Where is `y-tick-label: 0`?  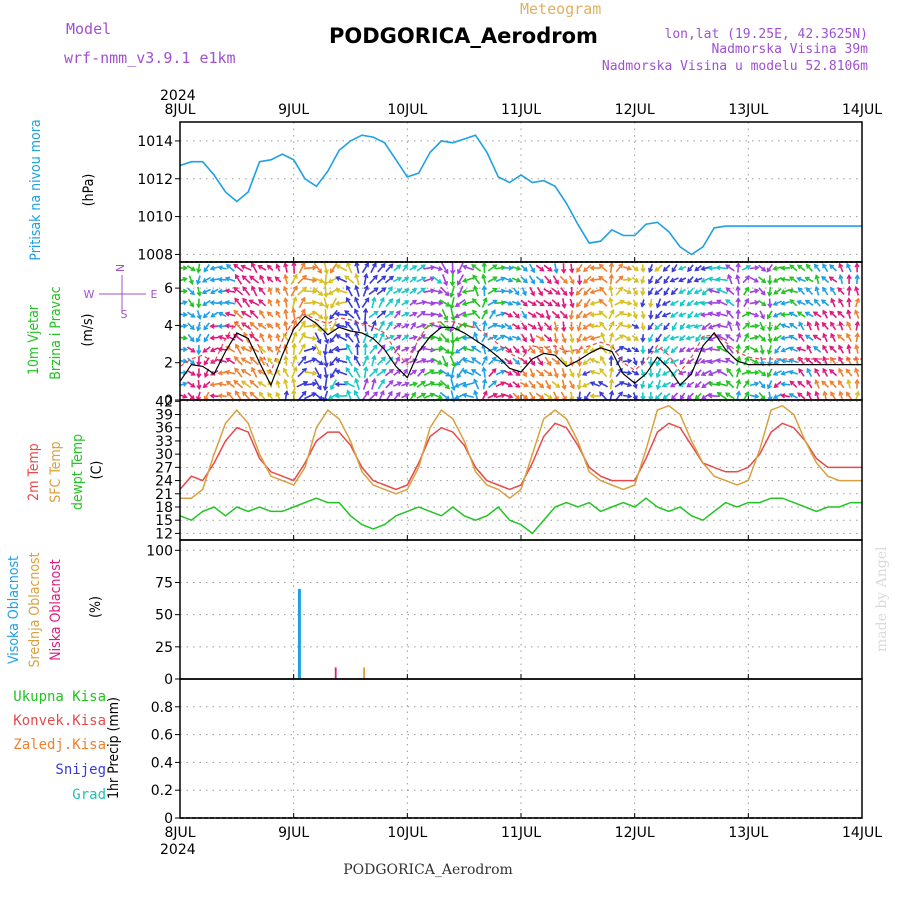 y-tick-label: 0 is located at coordinates (168, 680).